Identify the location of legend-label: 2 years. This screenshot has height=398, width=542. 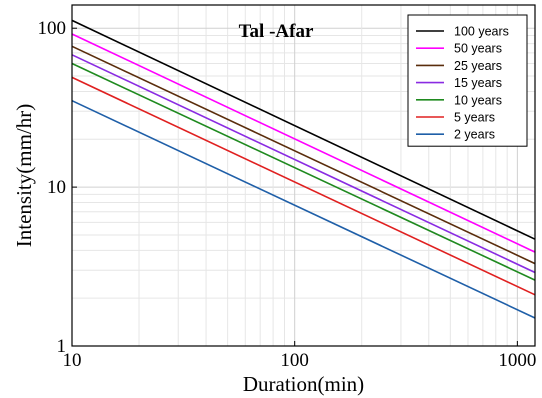
(474, 135).